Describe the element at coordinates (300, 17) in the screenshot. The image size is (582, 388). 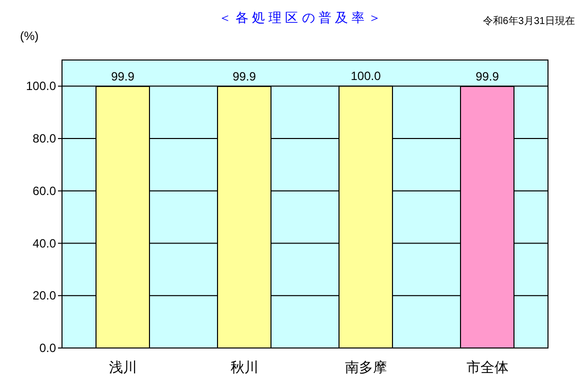
I see `chart-title: ＜ 各 処 理 区 の 普 及 率 ＞` at that location.